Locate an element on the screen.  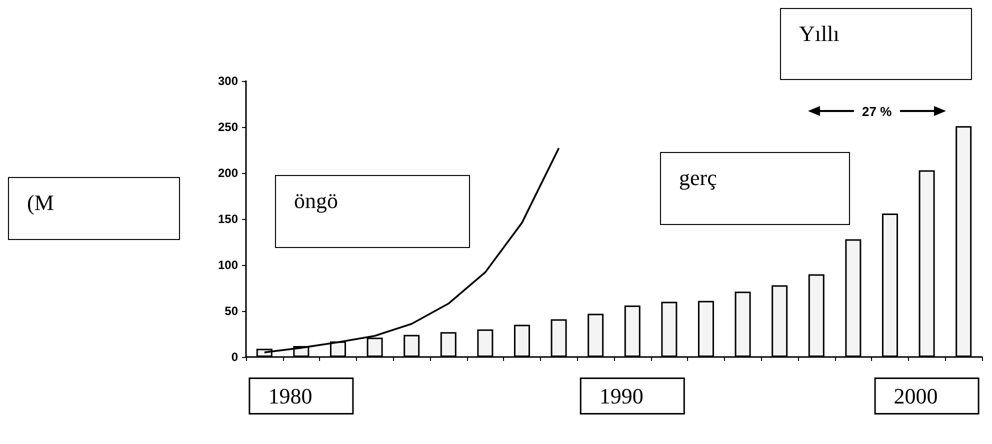
text-box: gerç is located at coordinates (755, 188).